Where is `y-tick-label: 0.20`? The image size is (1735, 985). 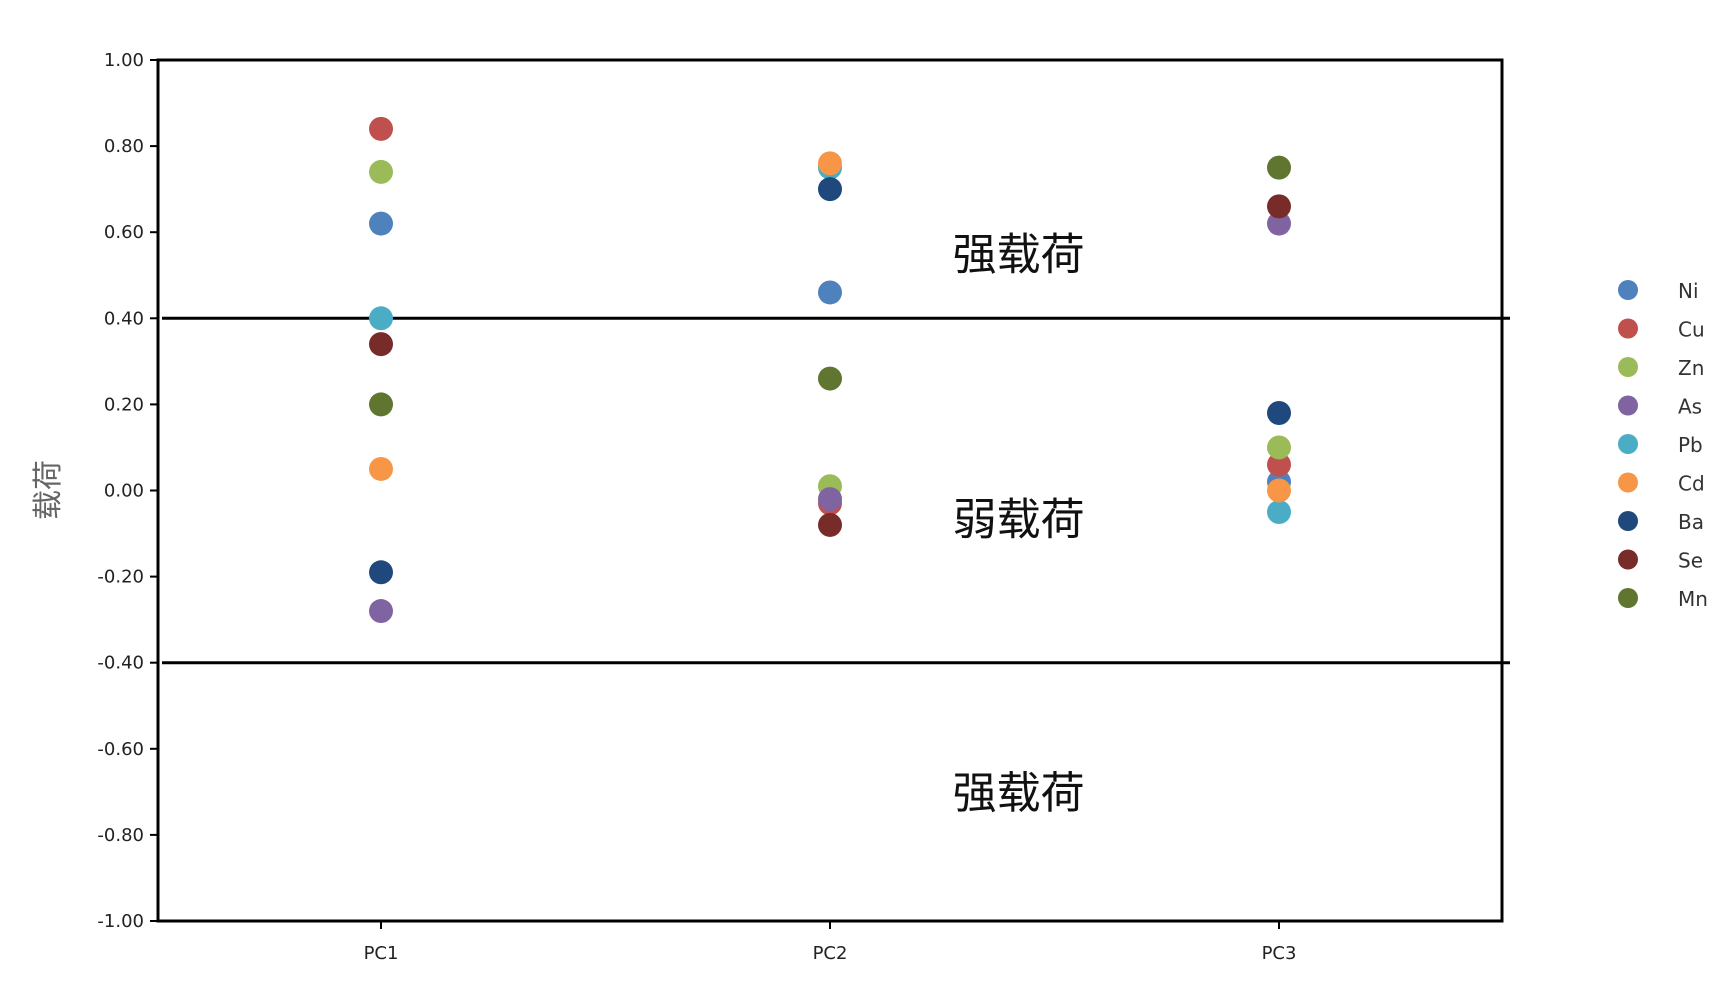
y-tick-label: 0.20 is located at coordinates (124, 404).